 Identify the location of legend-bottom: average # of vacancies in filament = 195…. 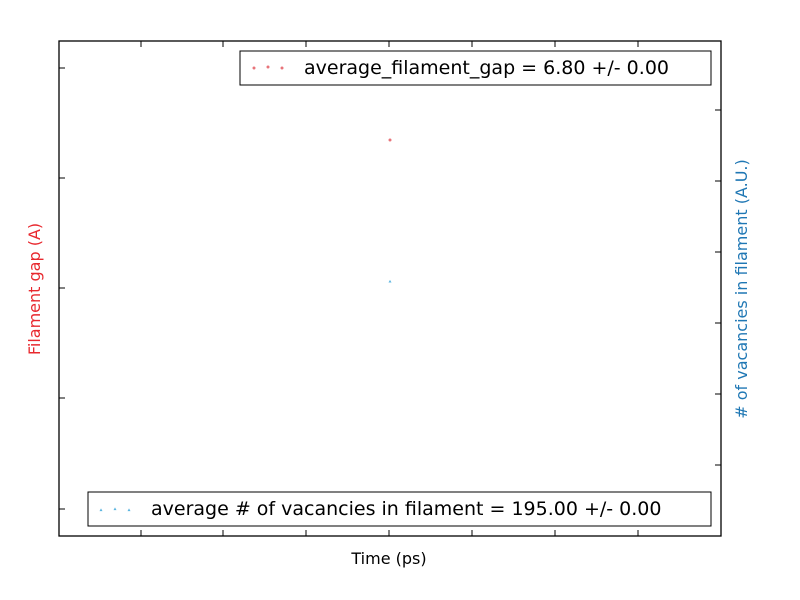
(399, 509).